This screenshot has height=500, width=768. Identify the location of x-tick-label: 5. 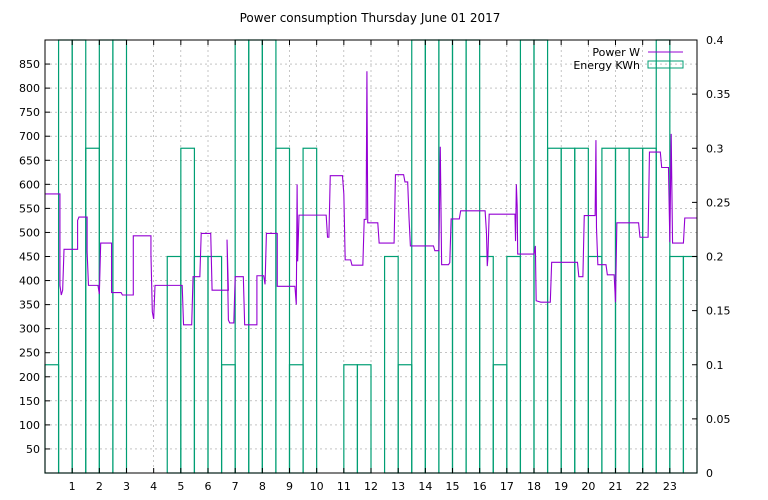
(180, 486).